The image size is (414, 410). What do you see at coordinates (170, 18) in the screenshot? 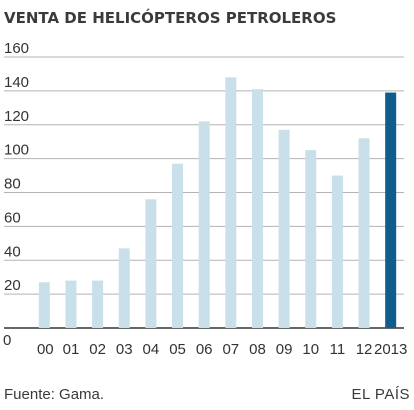
I see `chart-title: VENTA DE HELICÓPTEROS PETROLEROS` at bounding box center [170, 18].